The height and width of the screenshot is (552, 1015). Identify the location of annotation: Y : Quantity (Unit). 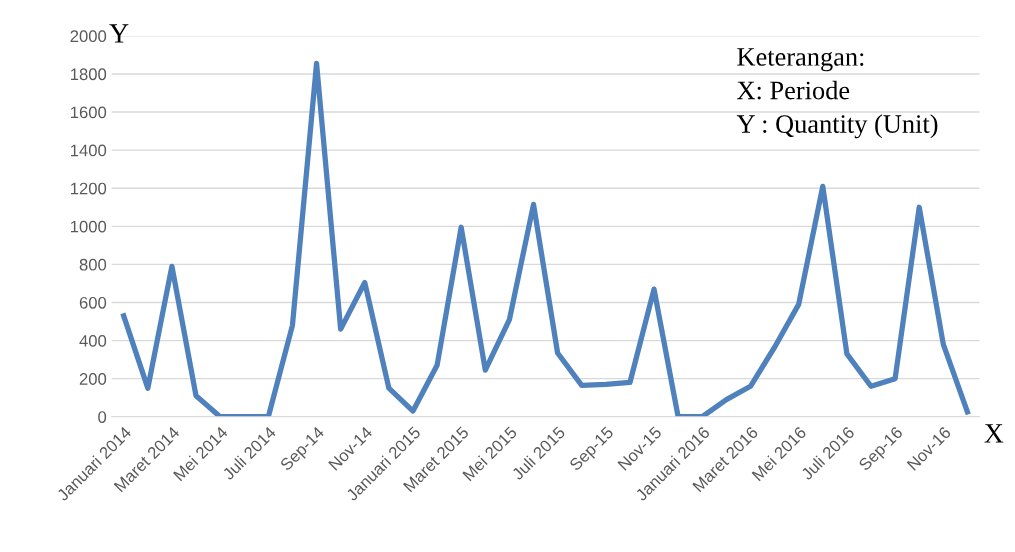
(837, 126).